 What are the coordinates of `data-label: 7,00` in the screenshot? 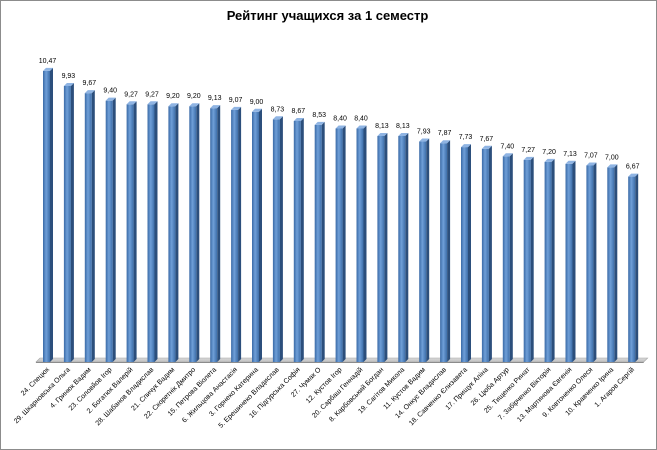 It's located at (612, 157).